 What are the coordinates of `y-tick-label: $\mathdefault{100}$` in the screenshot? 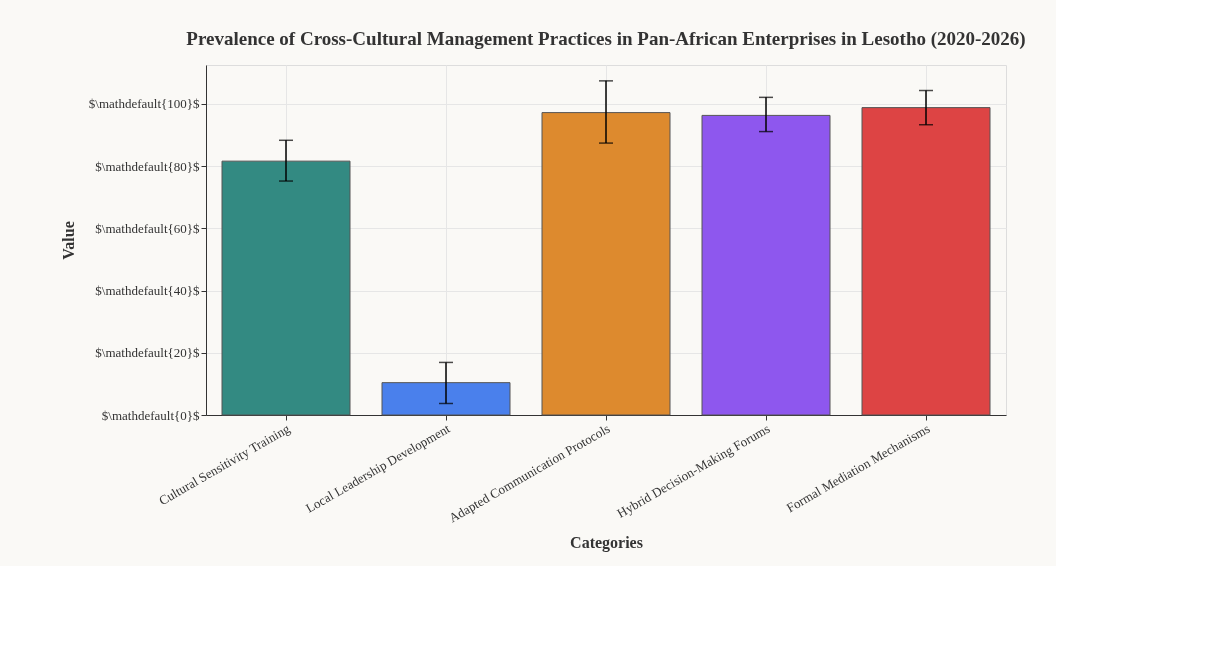 It's located at (144, 104).